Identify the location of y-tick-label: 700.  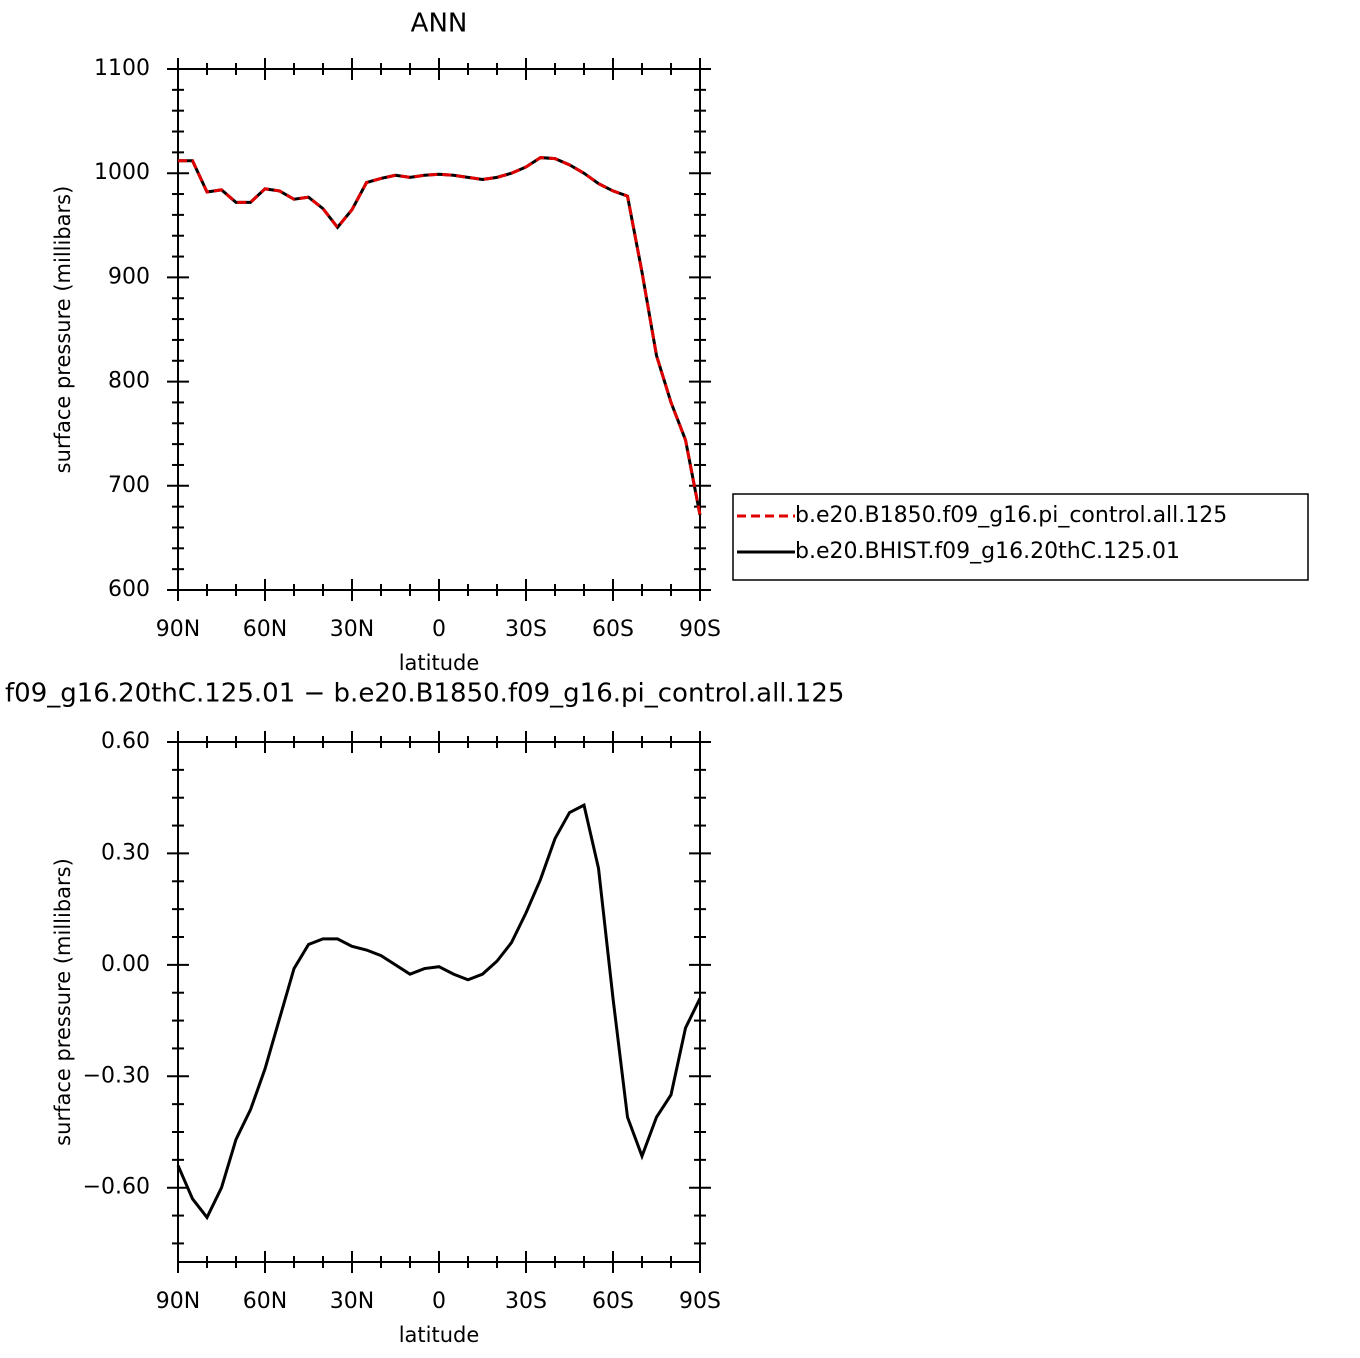
(129, 485).